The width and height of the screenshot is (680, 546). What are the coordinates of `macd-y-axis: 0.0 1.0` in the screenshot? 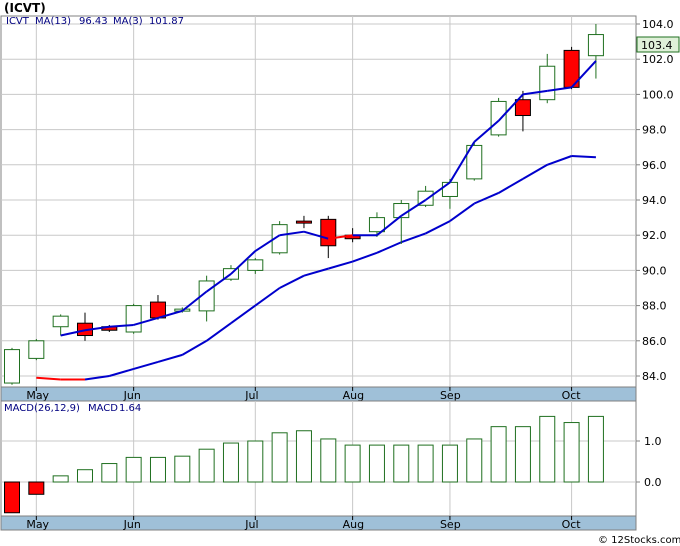 It's located at (649, 462).